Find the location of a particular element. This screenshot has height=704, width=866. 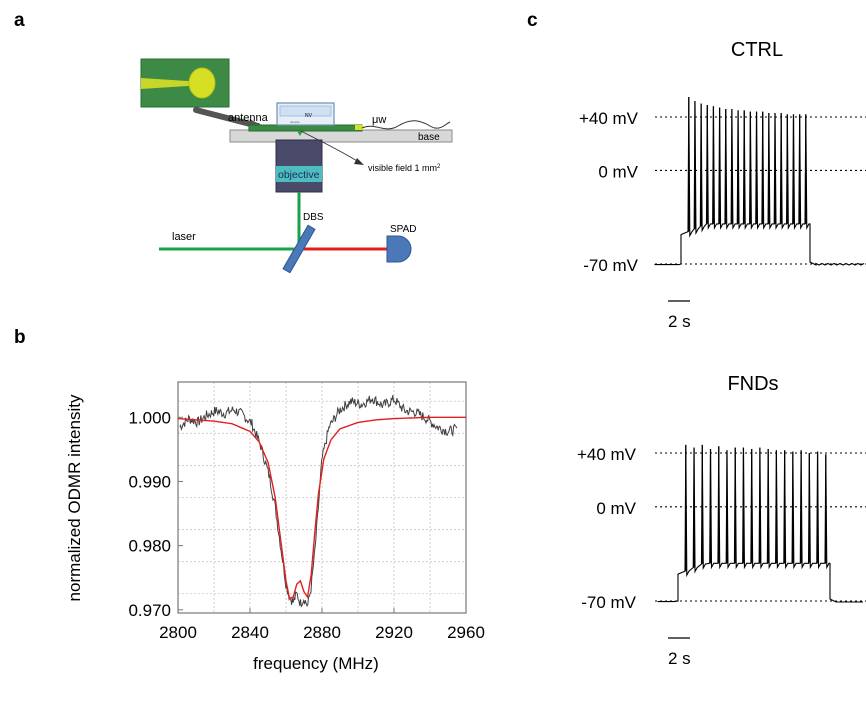

panel-label-b: b is located at coordinates (20, 337).